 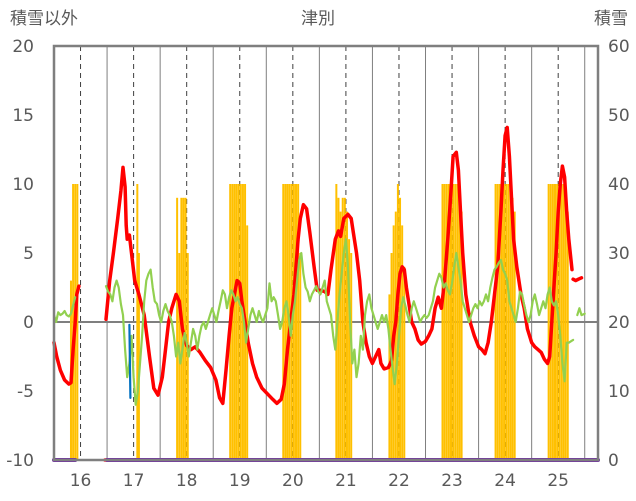 What do you see at coordinates (452, 481) in the screenshot?
I see `x-tick-label: 23` at bounding box center [452, 481].